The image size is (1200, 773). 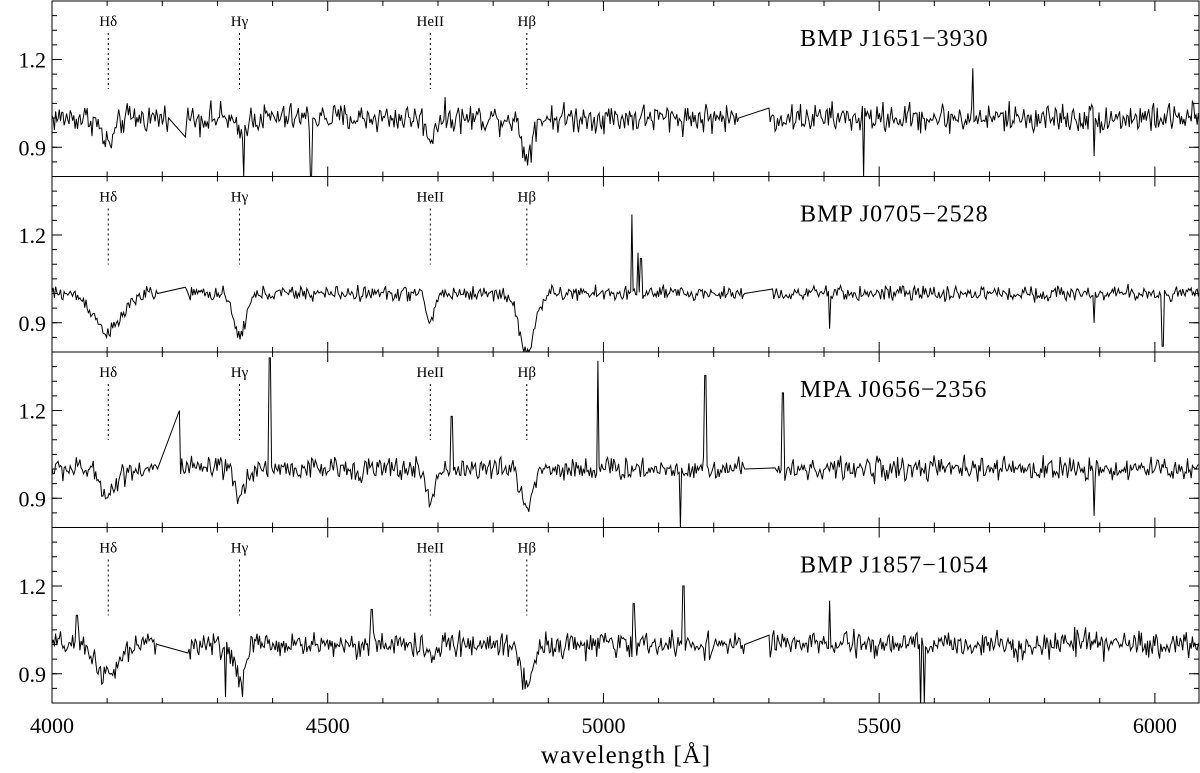 What do you see at coordinates (894, 566) in the screenshot?
I see `panel-object-name: BMP J1857−1054` at bounding box center [894, 566].